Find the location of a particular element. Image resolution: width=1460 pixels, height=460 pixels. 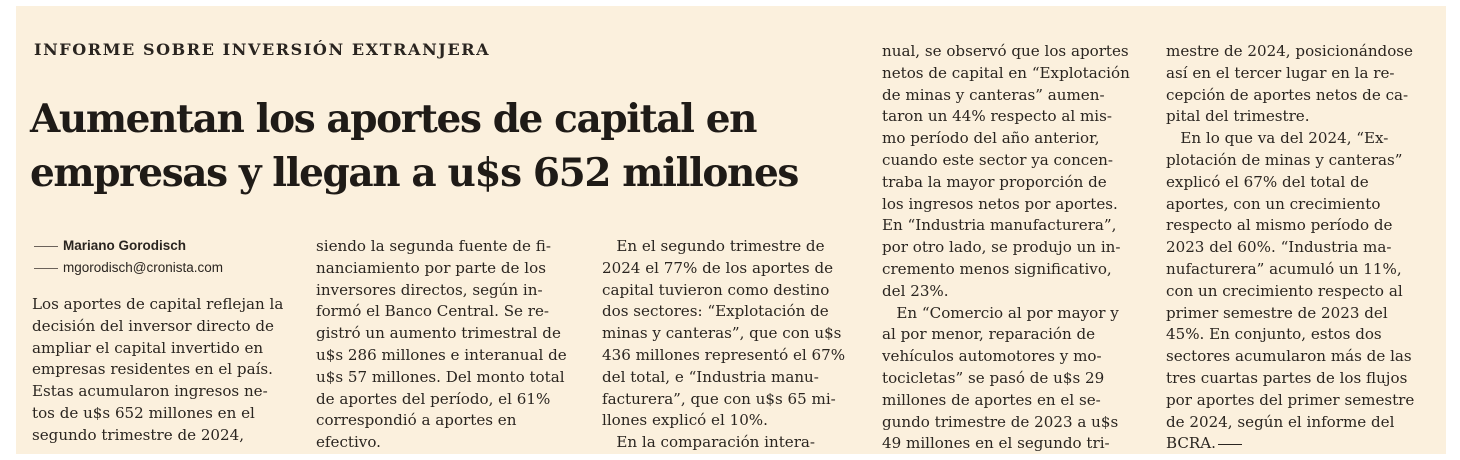

article-text-line: BCRA. is located at coordinates (1297, 443).